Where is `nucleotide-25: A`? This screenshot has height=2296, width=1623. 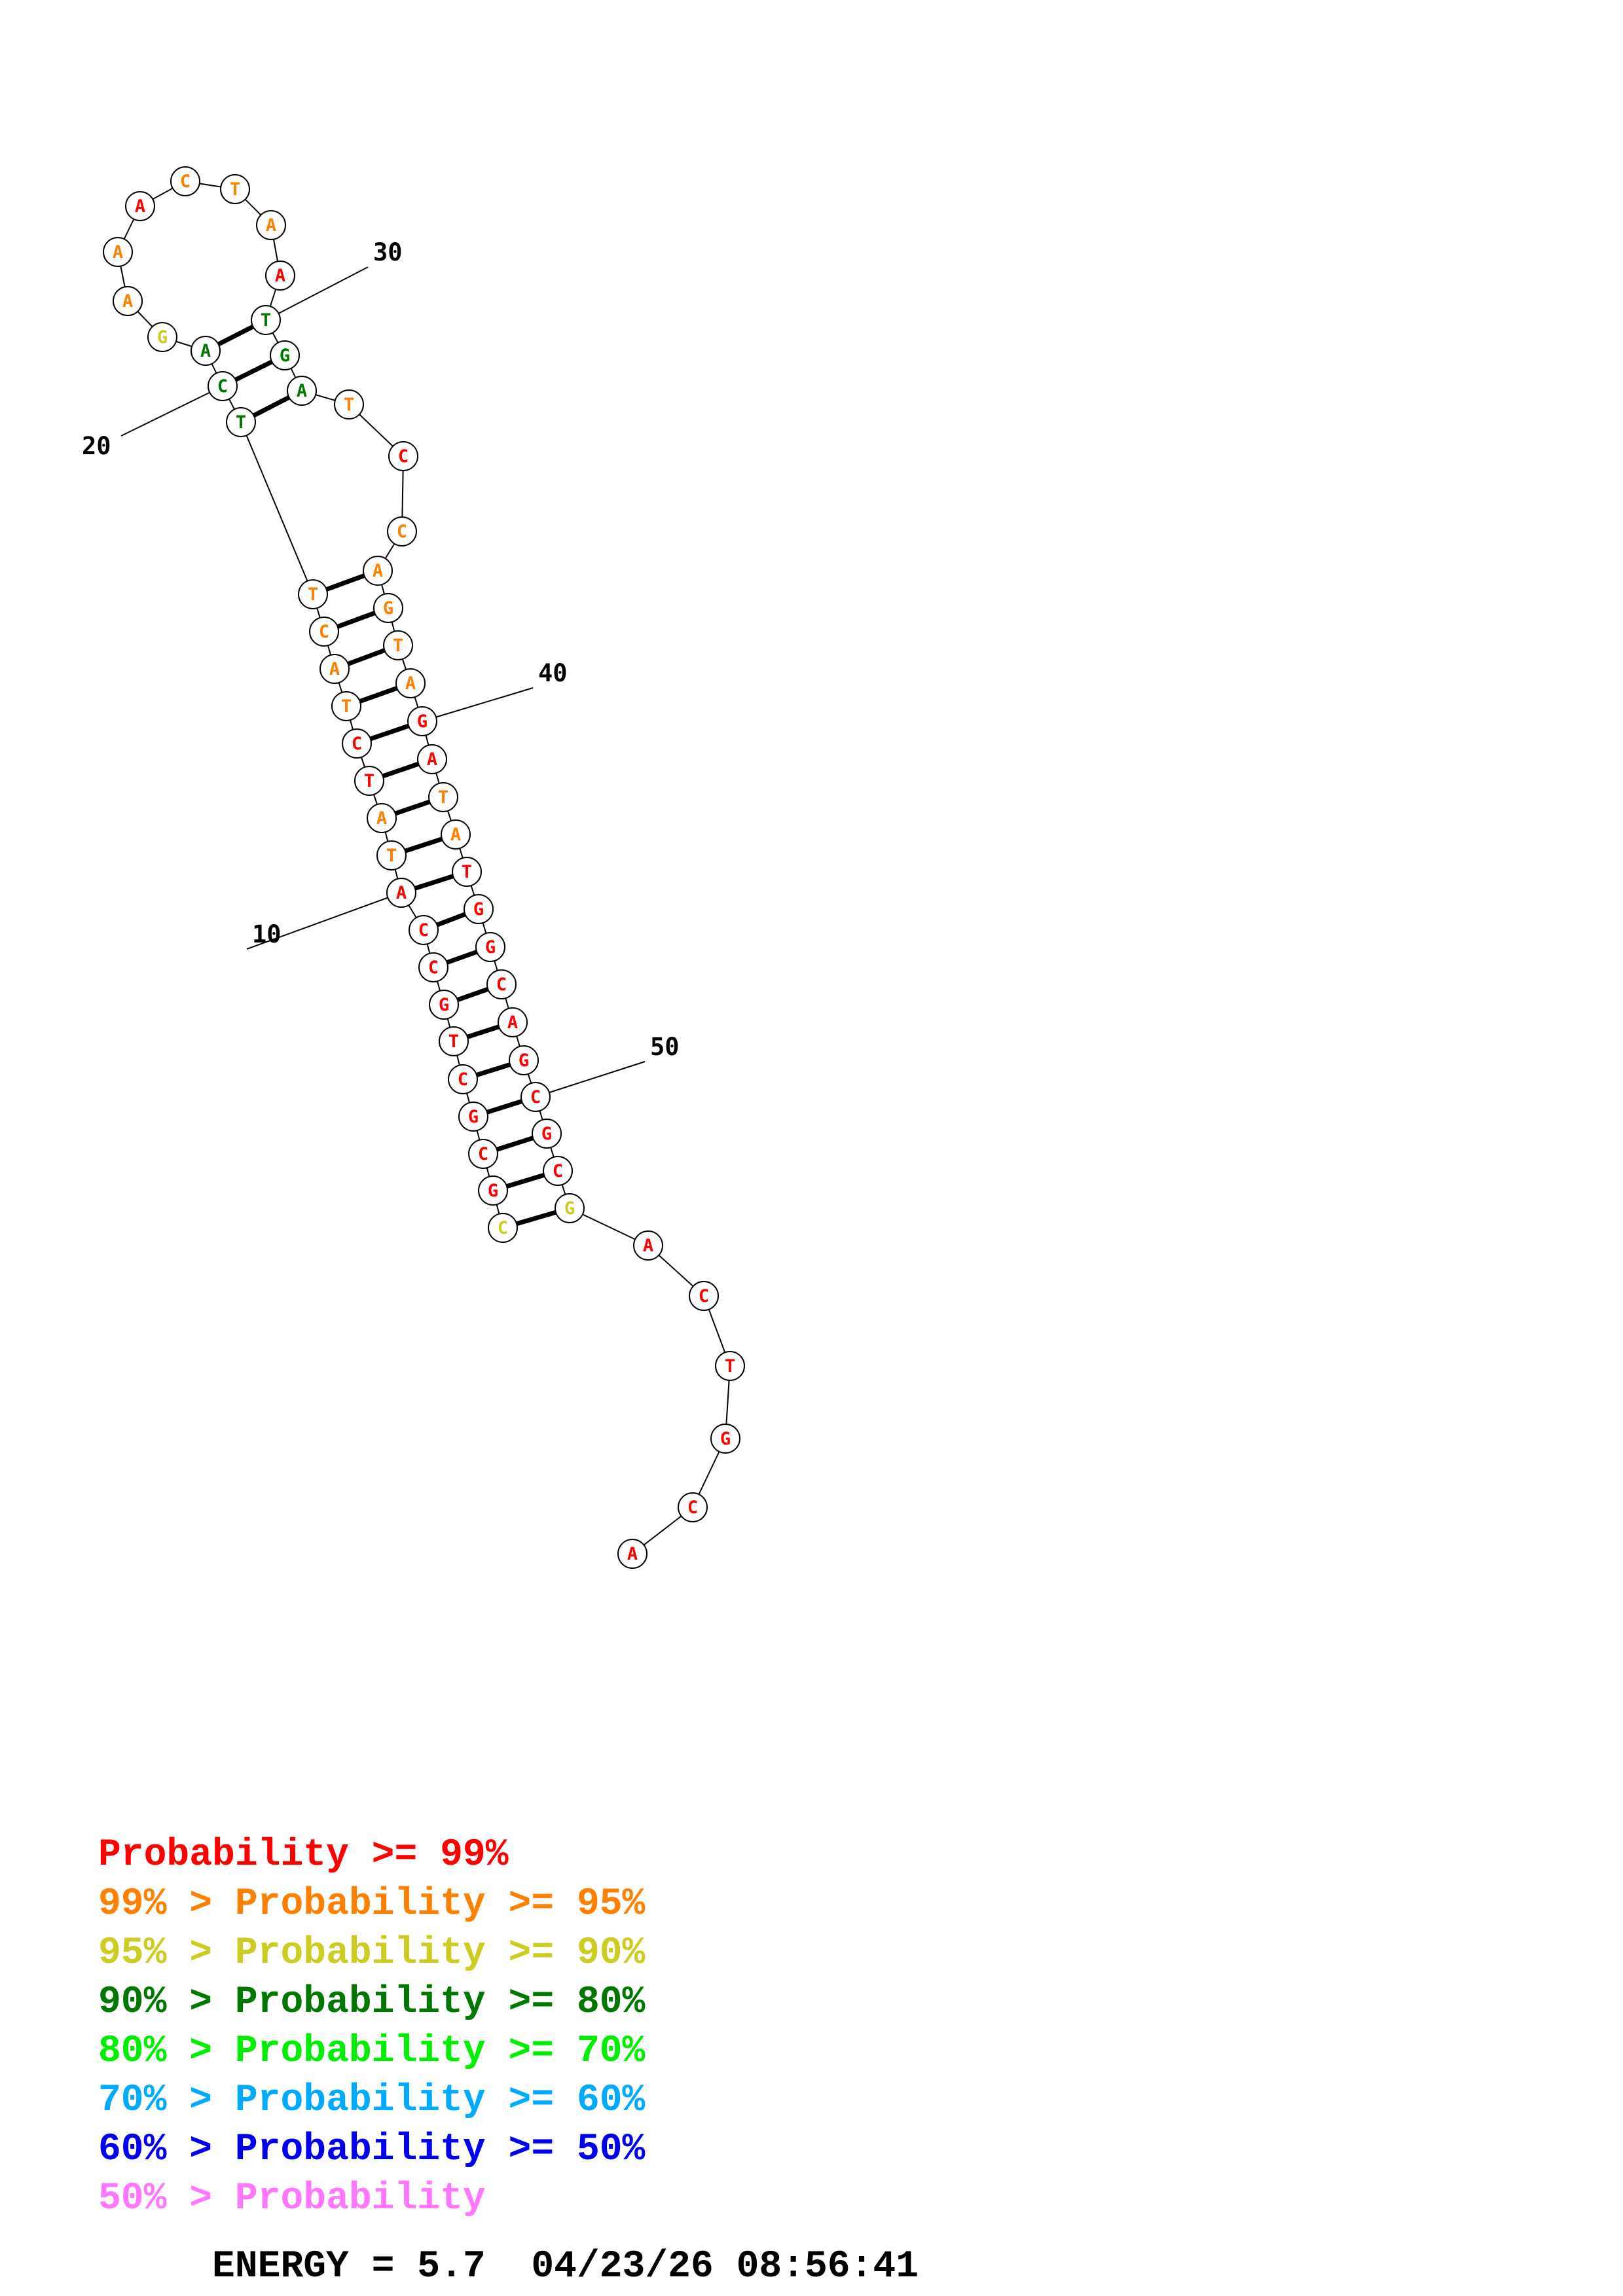
nucleotide-25: A is located at coordinates (140, 206).